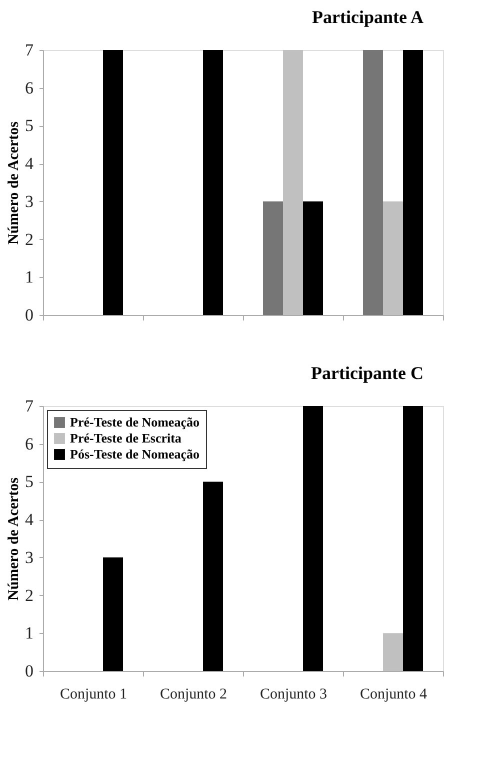  Describe the element at coordinates (135, 422) in the screenshot. I see `legend-label: Pré-Teste de Nomeação` at that location.